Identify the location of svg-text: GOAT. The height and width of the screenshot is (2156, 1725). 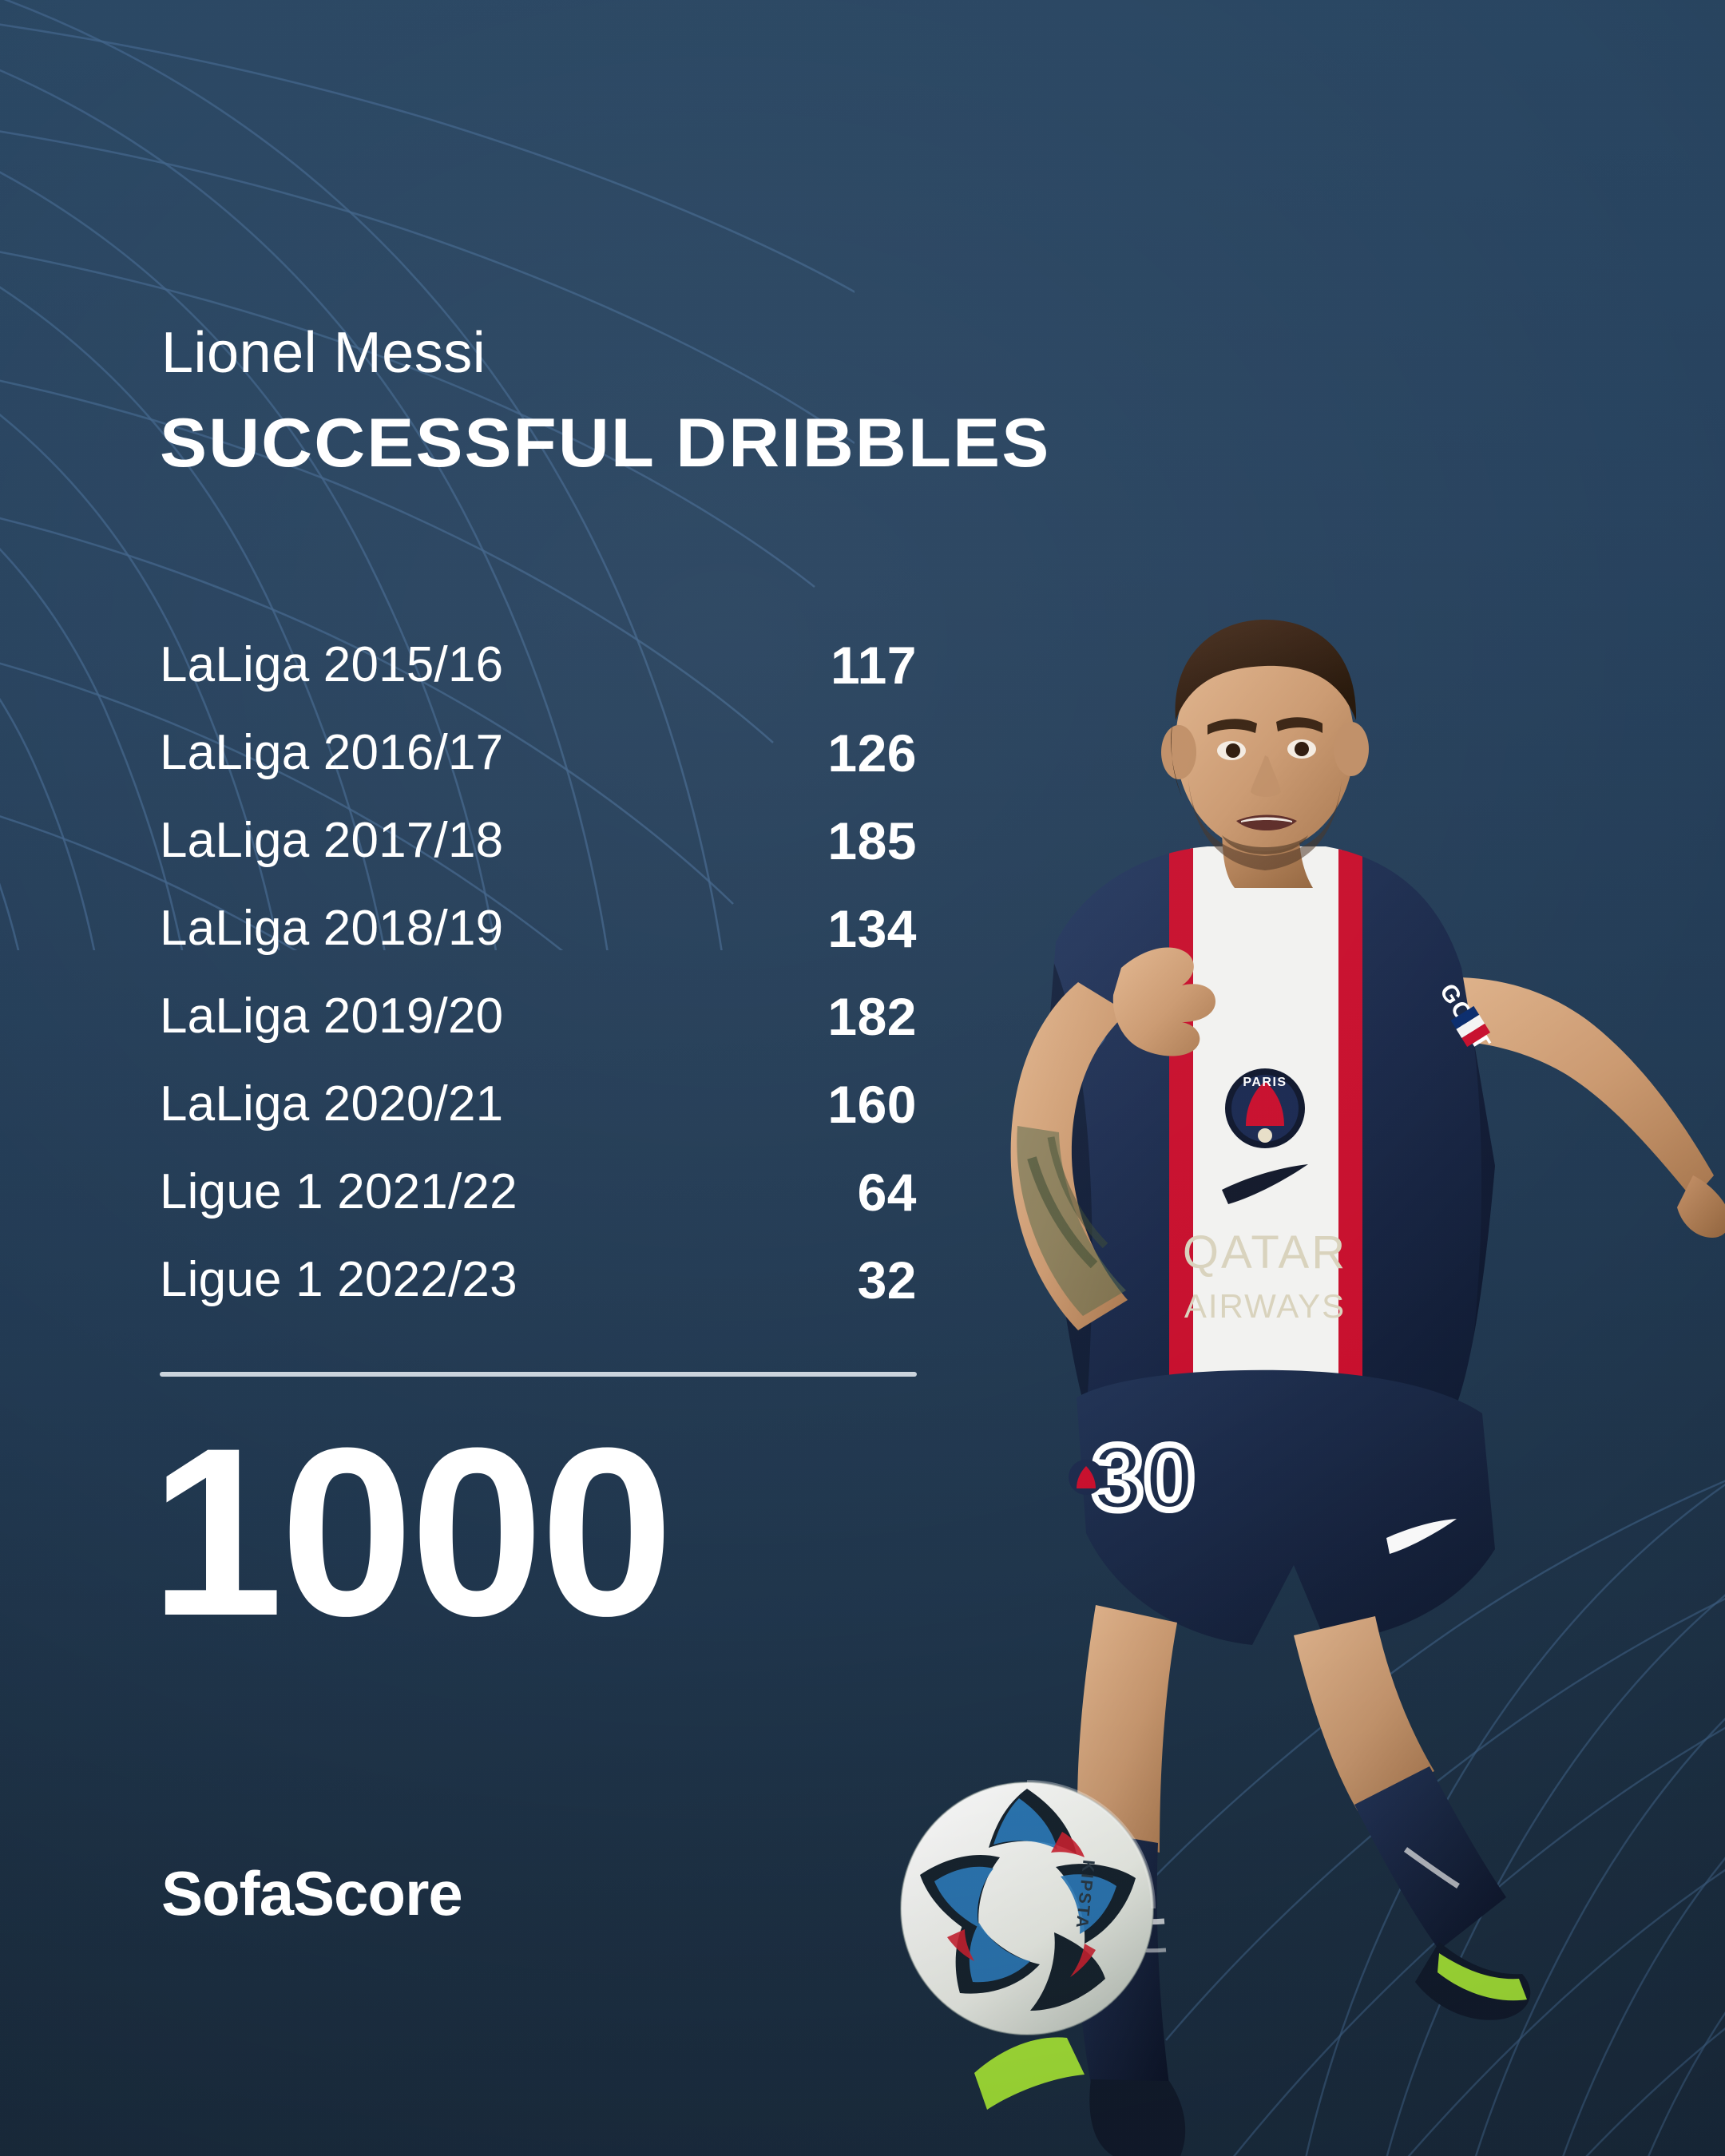
(1465, 1017).